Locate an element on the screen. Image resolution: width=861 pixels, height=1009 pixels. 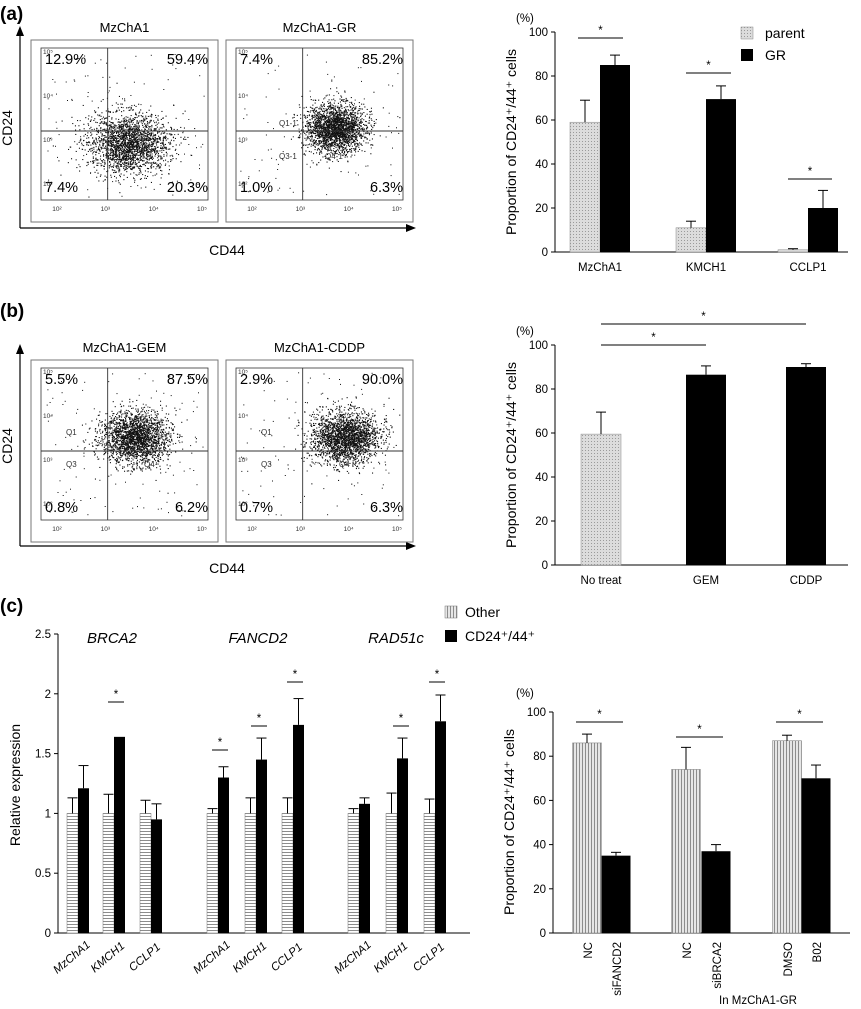
flow-plot-title: MzChA1-GEM is located at coordinates (125, 347).